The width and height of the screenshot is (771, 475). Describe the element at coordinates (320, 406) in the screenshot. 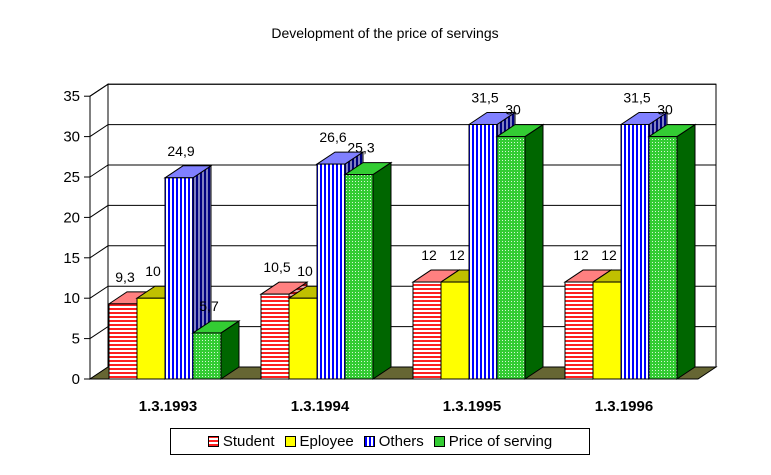

I see `x-tick-label: 1.3.1994` at that location.